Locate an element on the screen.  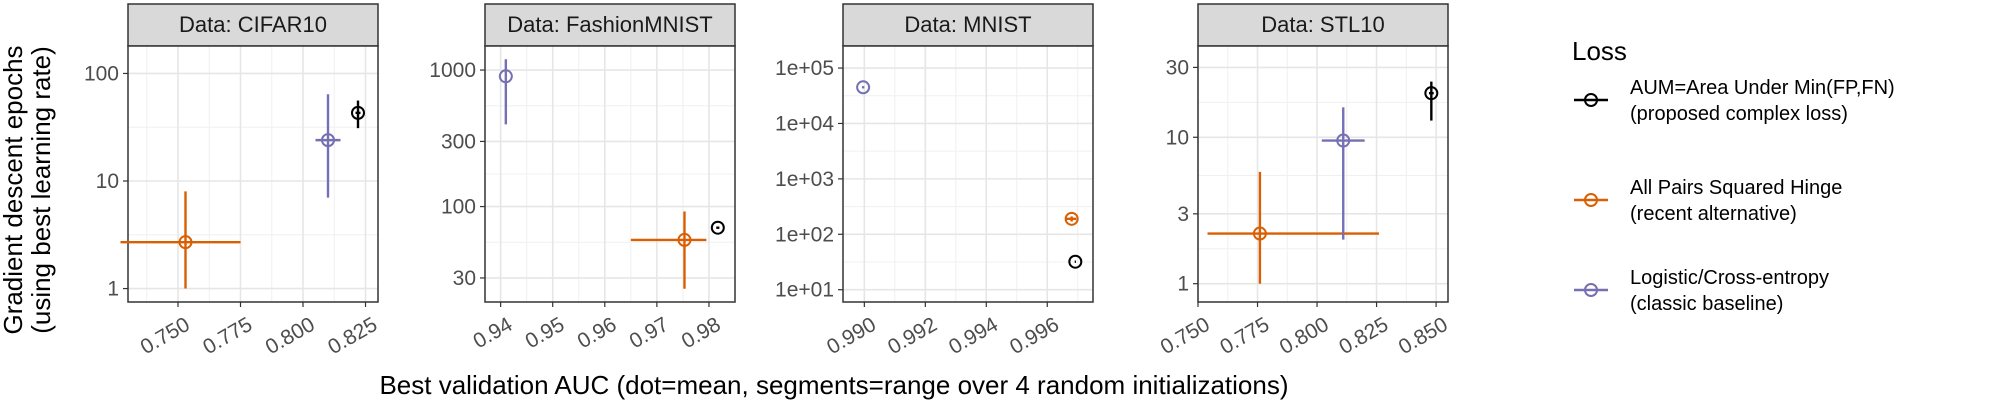
legend-entry: Logistic/Cross-entropy (classic baseline) is located at coordinates (1701, 291).